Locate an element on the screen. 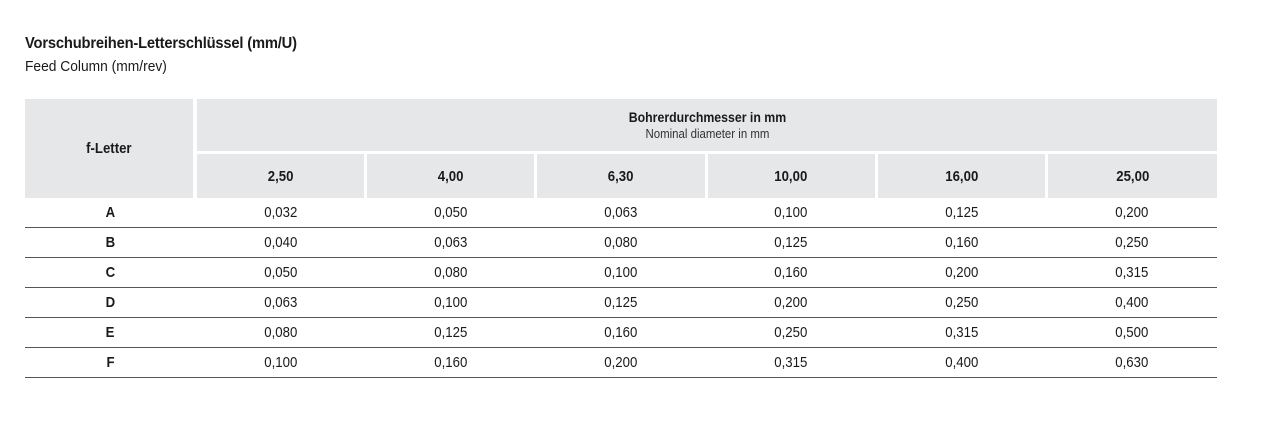  table-row: A 0,032 0,050 0,063 0,100 0,125 0,200 is located at coordinates (621, 213).